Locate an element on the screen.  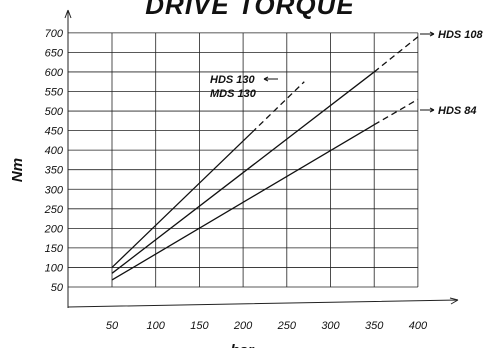
y-tick-label: 500 is located at coordinates (54, 112).